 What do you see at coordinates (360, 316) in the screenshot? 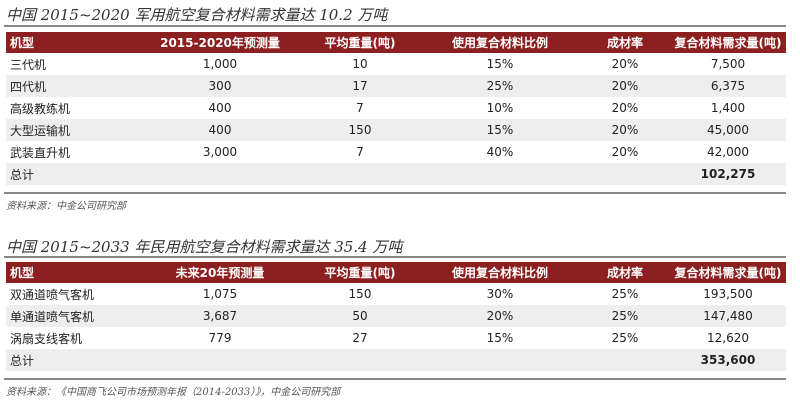
I see `table-cell: 50` at bounding box center [360, 316].